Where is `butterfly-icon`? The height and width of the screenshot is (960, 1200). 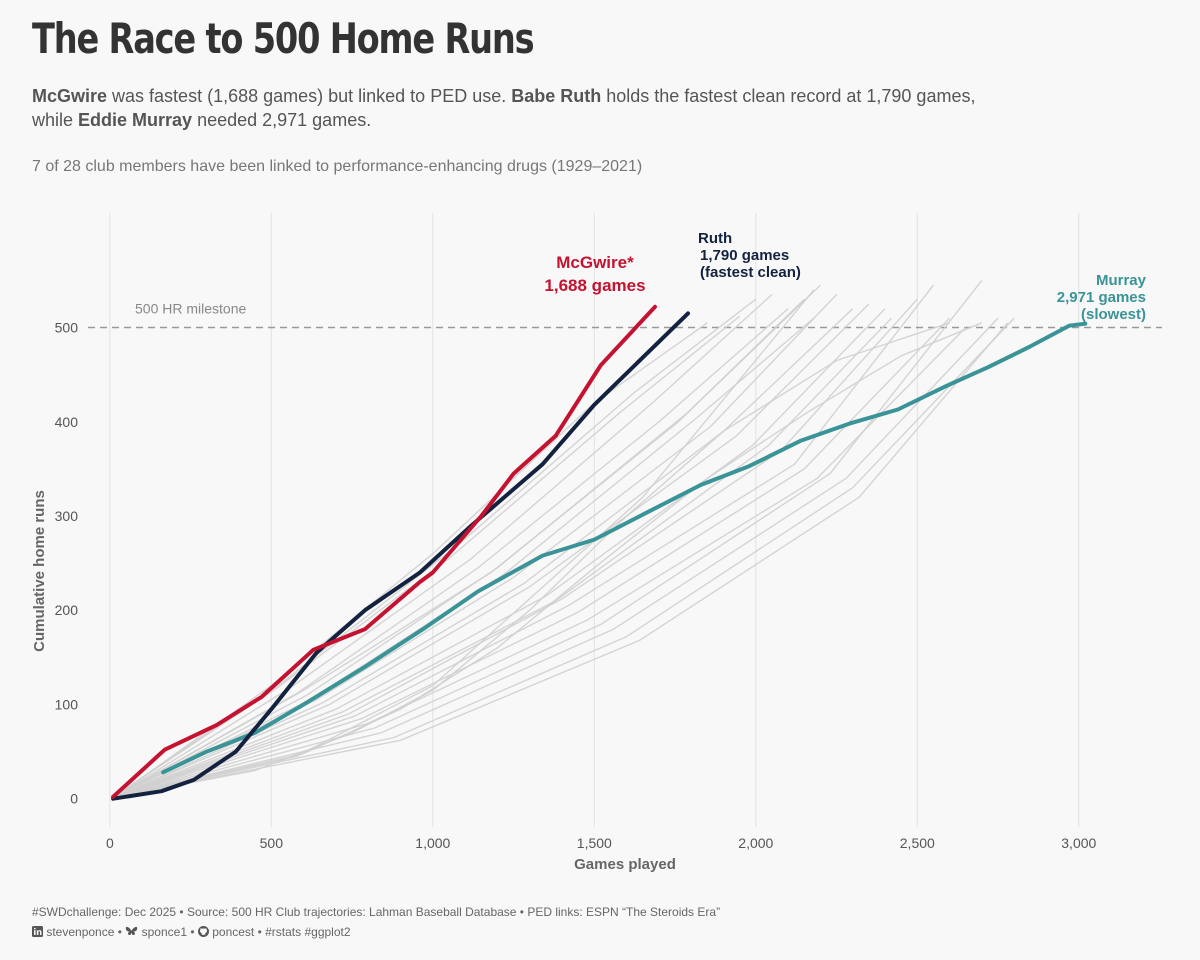 butterfly-icon is located at coordinates (132, 931).